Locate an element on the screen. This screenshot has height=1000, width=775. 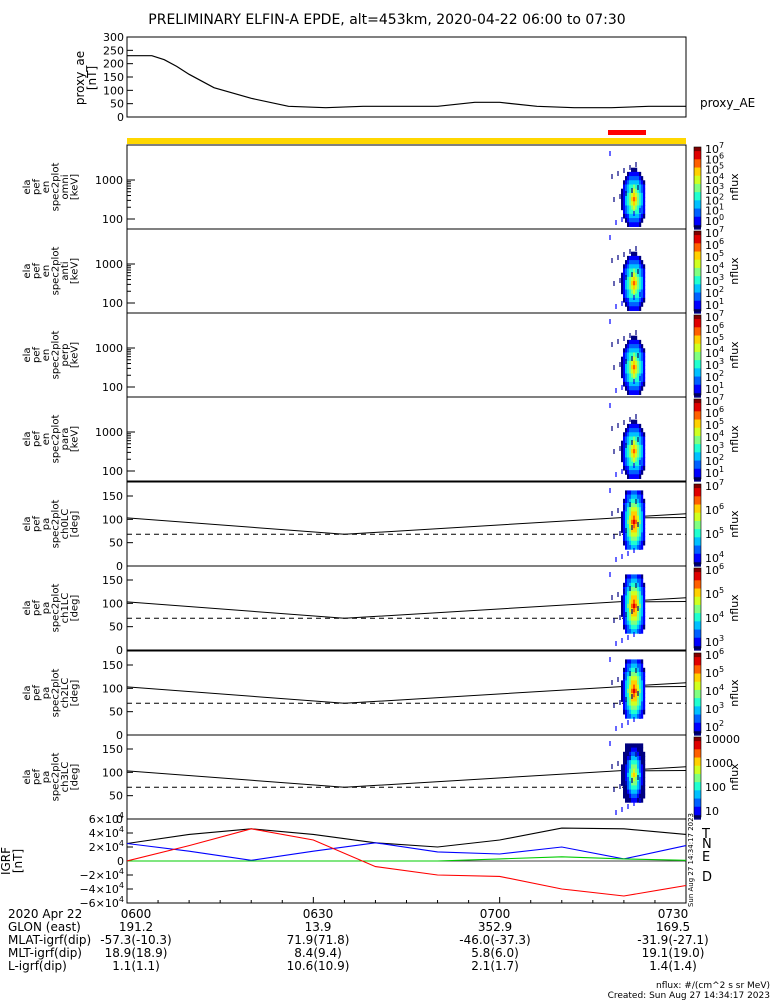
spec-ylabel: pef is located at coordinates (37, 271).